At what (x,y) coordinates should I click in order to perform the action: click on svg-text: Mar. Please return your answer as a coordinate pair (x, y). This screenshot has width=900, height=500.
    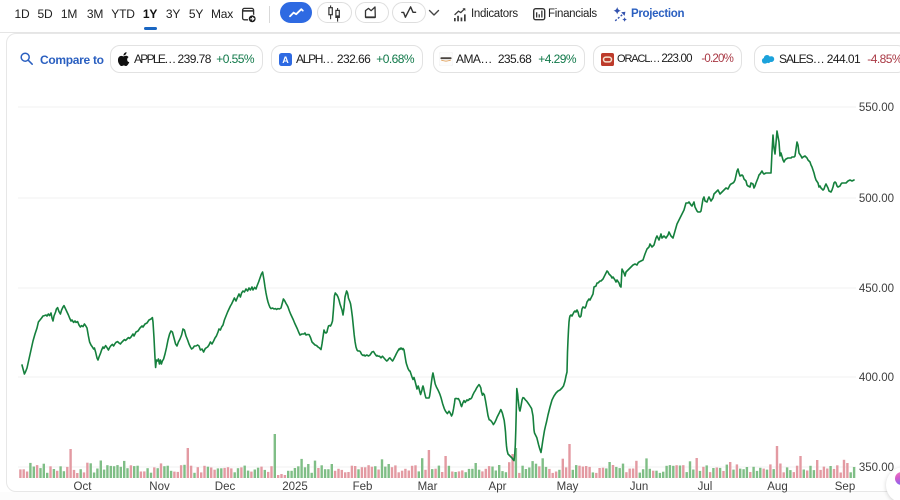
    Looking at the image, I should click on (428, 487).